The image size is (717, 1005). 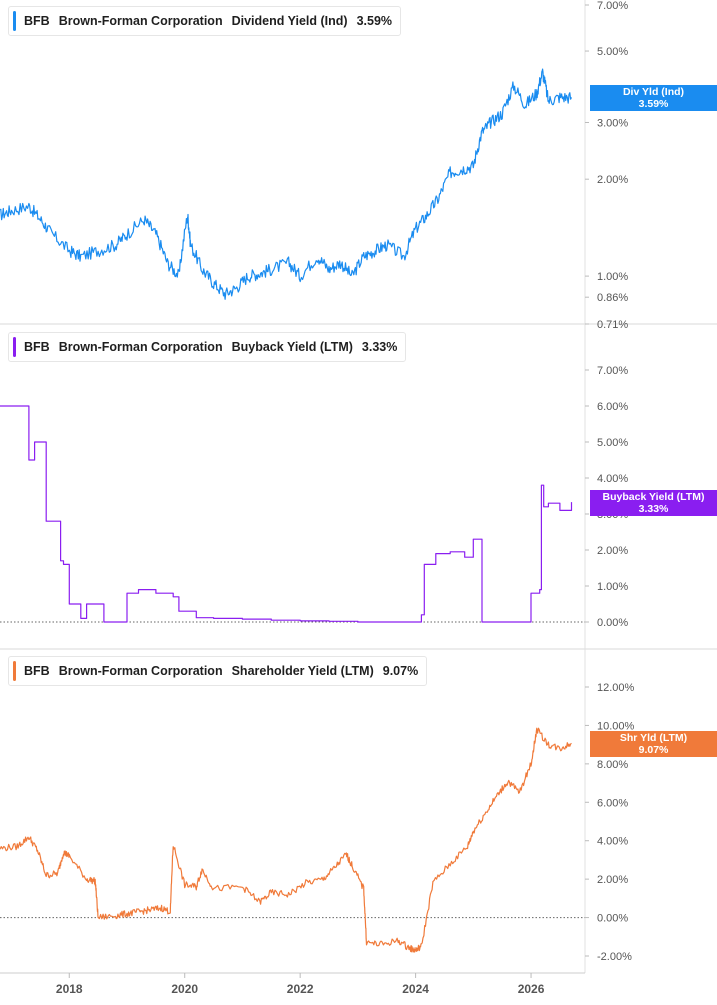 What do you see at coordinates (379, 347) in the screenshot?
I see `legend-value: 3.33%` at bounding box center [379, 347].